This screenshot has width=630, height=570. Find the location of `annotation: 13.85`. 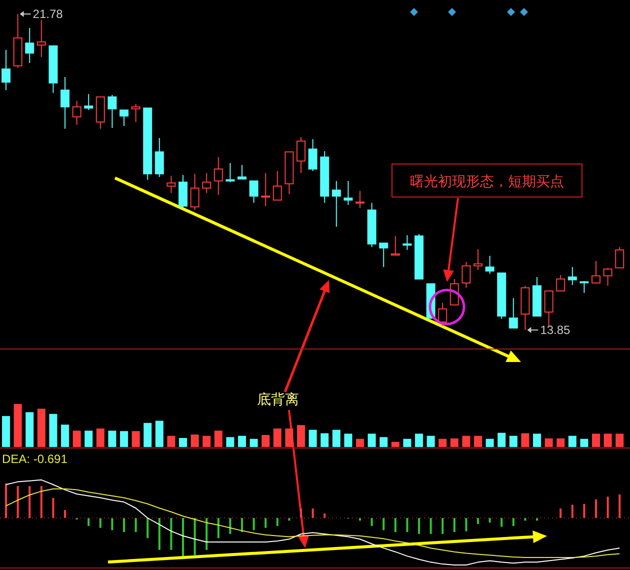

annotation: 13.85 is located at coordinates (555, 330).